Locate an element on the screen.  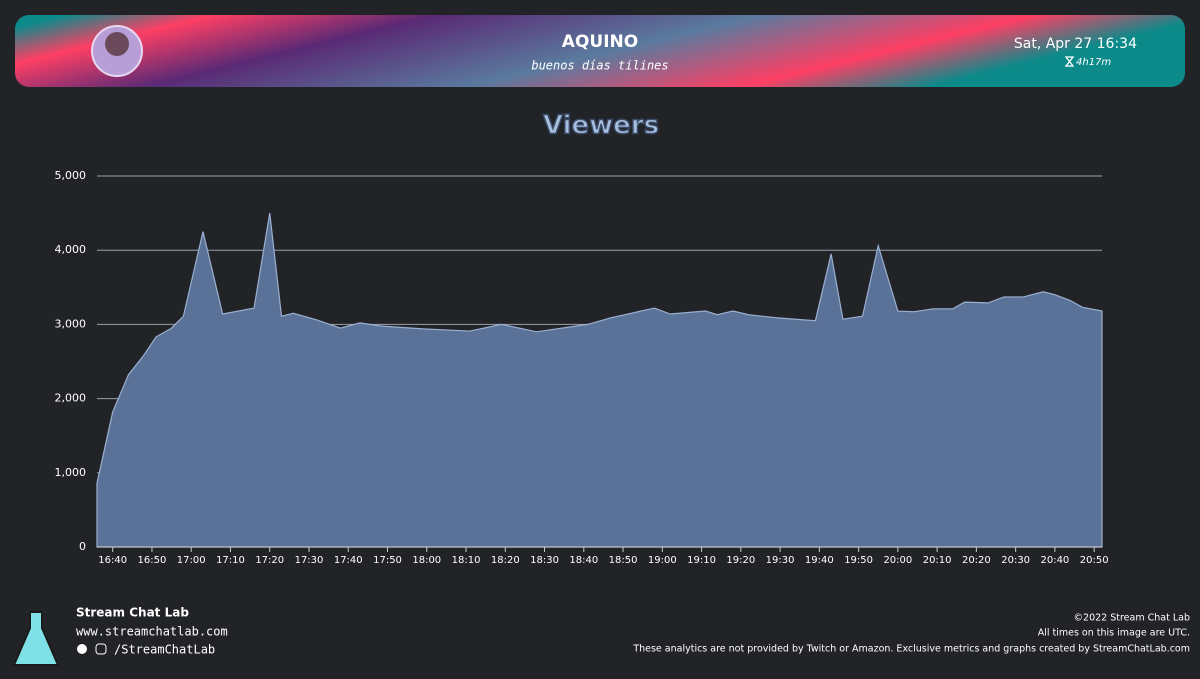
x-tick-label: 19:10 is located at coordinates (701, 560).